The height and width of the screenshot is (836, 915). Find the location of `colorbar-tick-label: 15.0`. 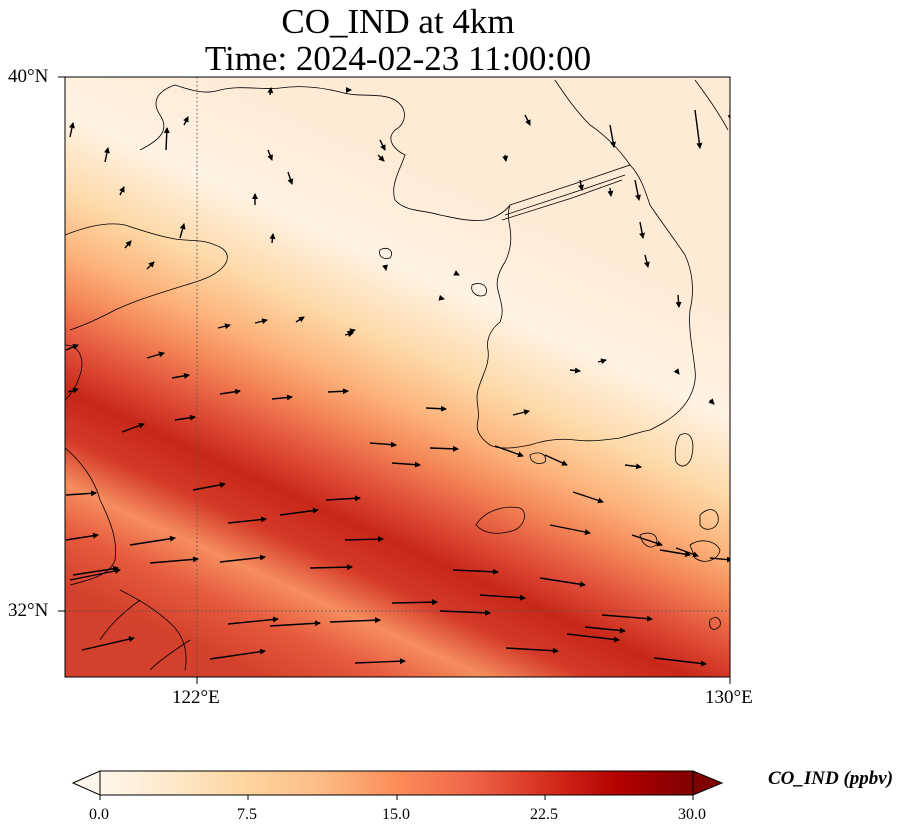

colorbar-tick-label: 15.0 is located at coordinates (396, 814).